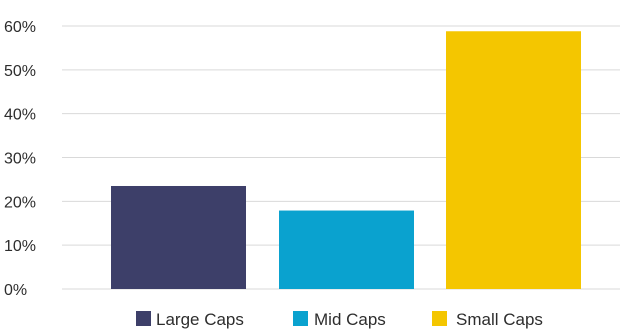 The image size is (620, 329). What do you see at coordinates (346, 249) in the screenshot?
I see `bar-mid-caps` at bounding box center [346, 249].